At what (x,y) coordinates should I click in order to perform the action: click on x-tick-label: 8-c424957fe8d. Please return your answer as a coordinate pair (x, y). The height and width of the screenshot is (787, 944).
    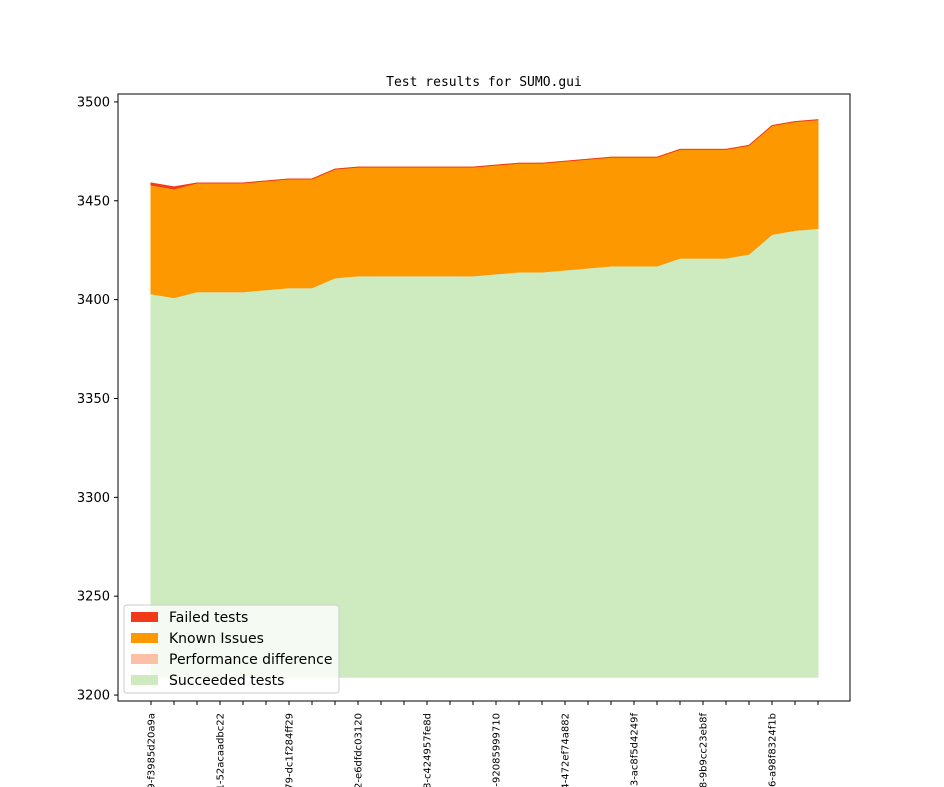
    Looking at the image, I should click on (428, 750).